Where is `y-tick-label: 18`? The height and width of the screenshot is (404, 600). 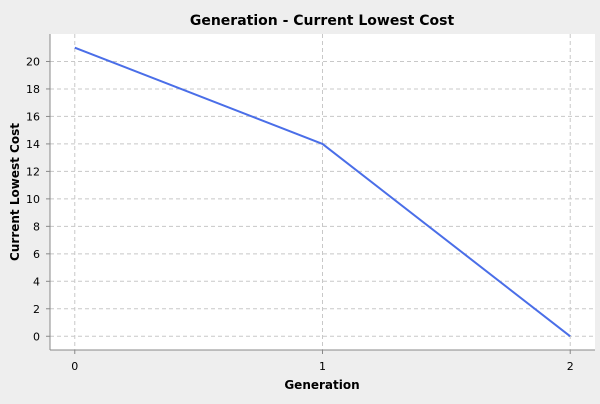 y-tick-label: 18 is located at coordinates (33, 89).